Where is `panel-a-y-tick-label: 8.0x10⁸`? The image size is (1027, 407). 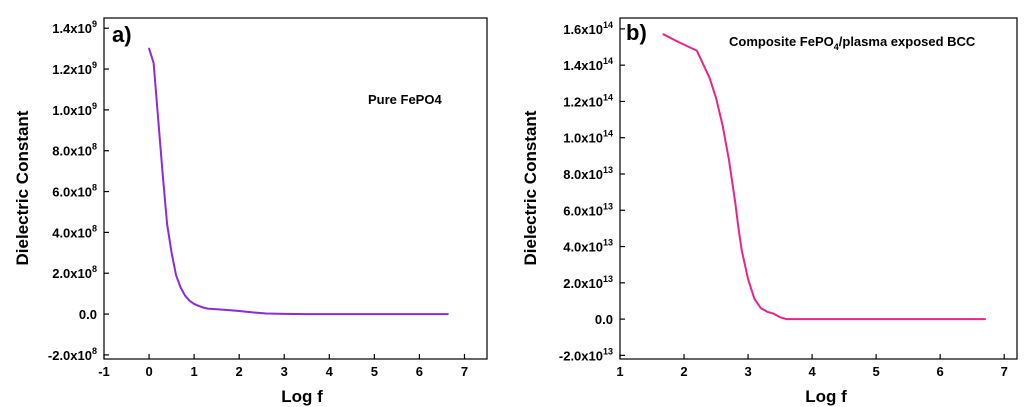 panel-a-y-tick-label: 8.0x10⁸ is located at coordinates (74, 150).